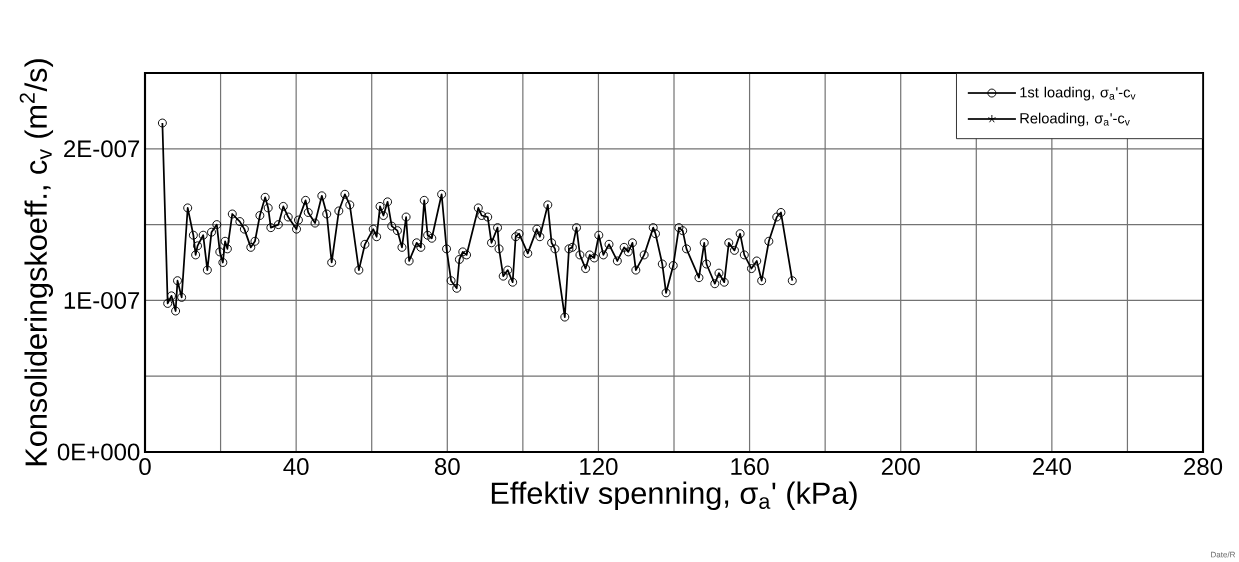  Describe the element at coordinates (1203, 467) in the screenshot. I see `x-tick-label: 280` at that location.